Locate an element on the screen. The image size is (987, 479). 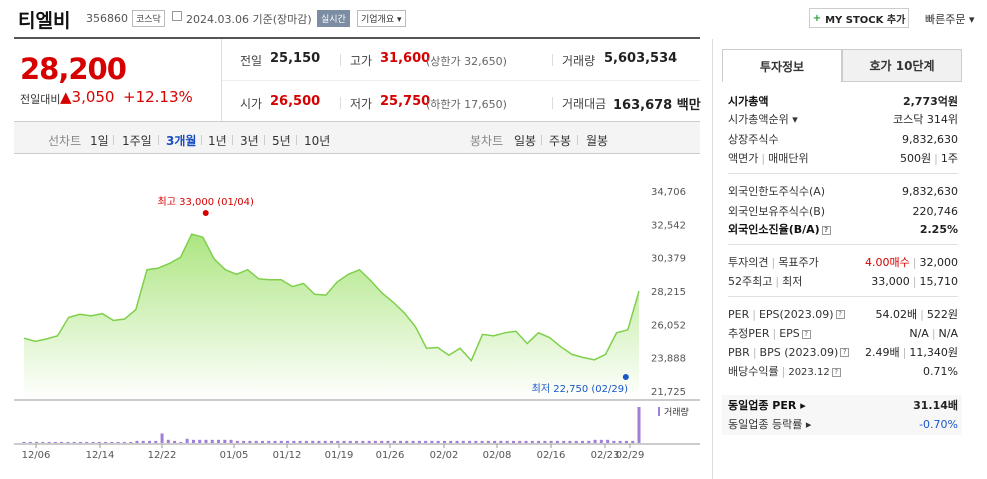
w52-row: 52주최고 | 최저 33,000 | 15,710 is located at coordinates (843, 281).